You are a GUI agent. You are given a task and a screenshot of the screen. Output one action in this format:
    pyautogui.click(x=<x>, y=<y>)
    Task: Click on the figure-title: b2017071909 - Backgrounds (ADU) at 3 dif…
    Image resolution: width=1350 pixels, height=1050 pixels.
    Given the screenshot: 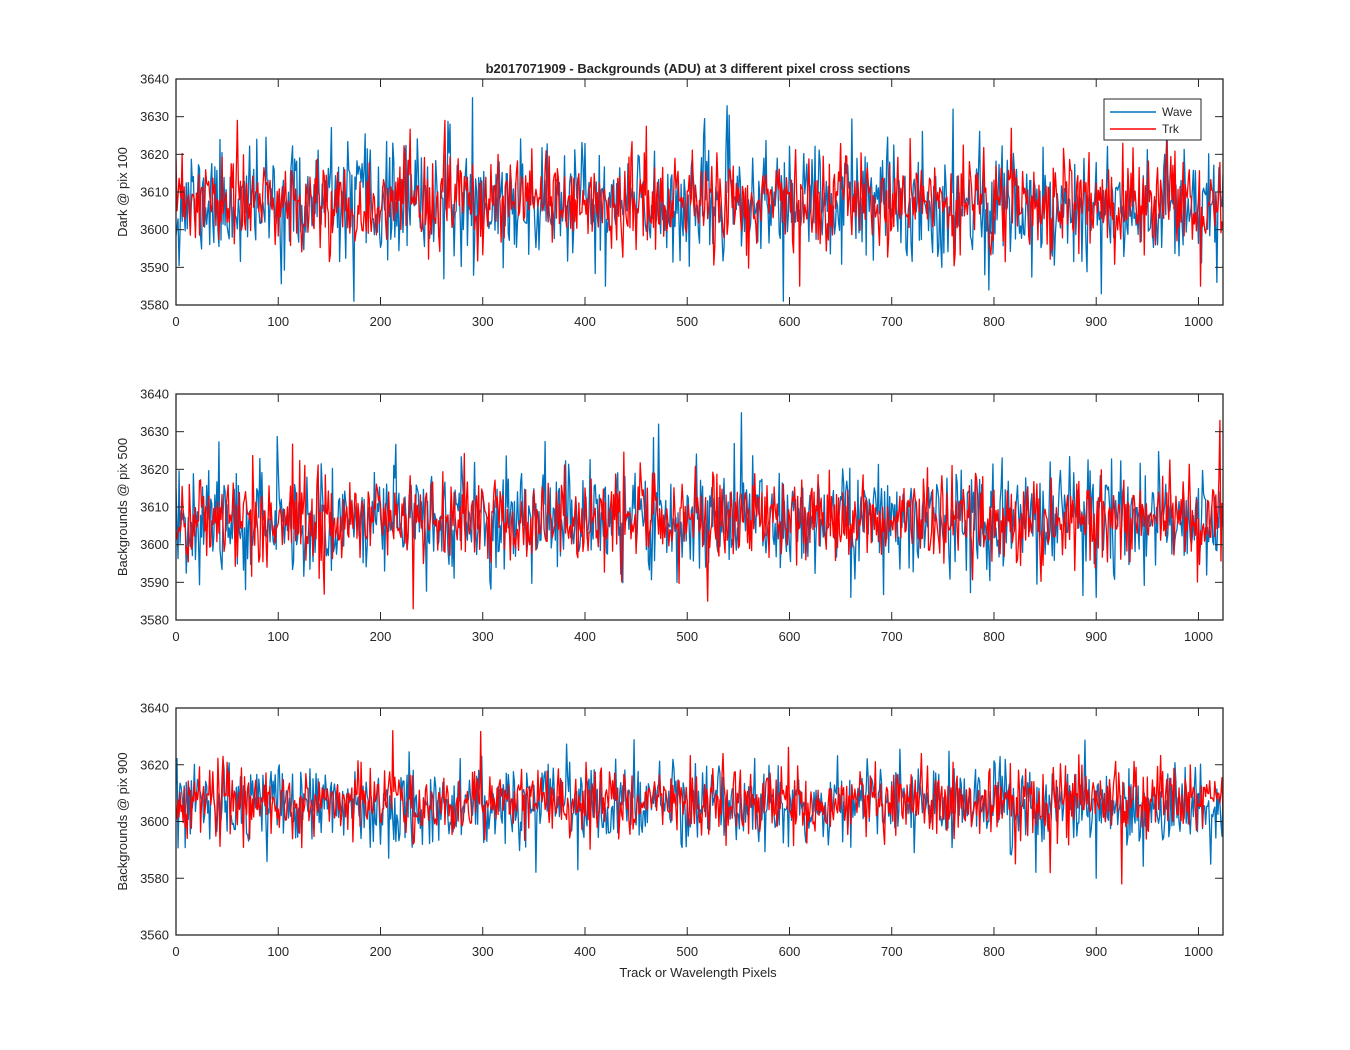 What is the action you would take?
    pyautogui.click(x=698, y=68)
    